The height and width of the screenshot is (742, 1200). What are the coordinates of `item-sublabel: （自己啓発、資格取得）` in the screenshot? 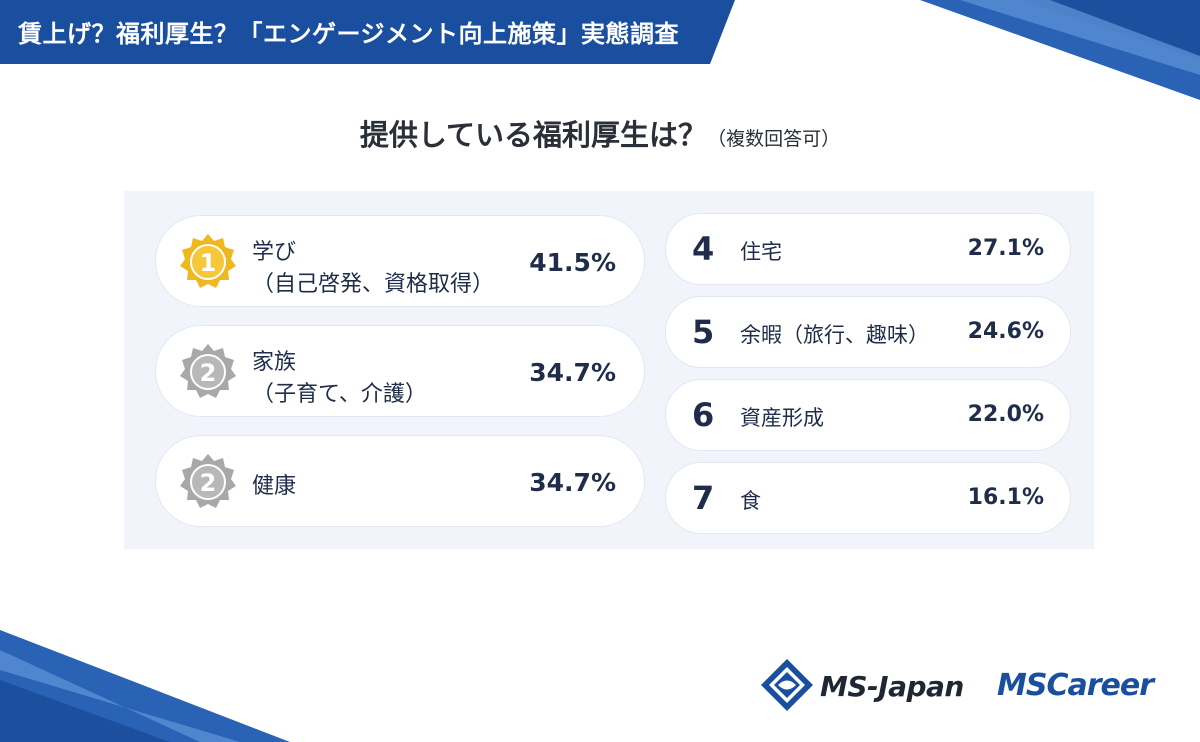 It's located at (373, 284).